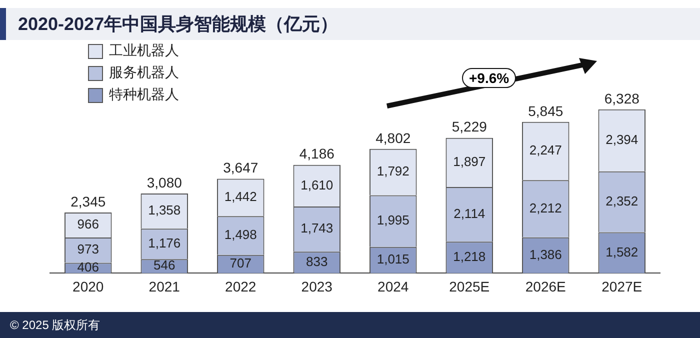  What do you see at coordinates (165, 265) in the screenshot?
I see `data-label: 546` at bounding box center [165, 265].